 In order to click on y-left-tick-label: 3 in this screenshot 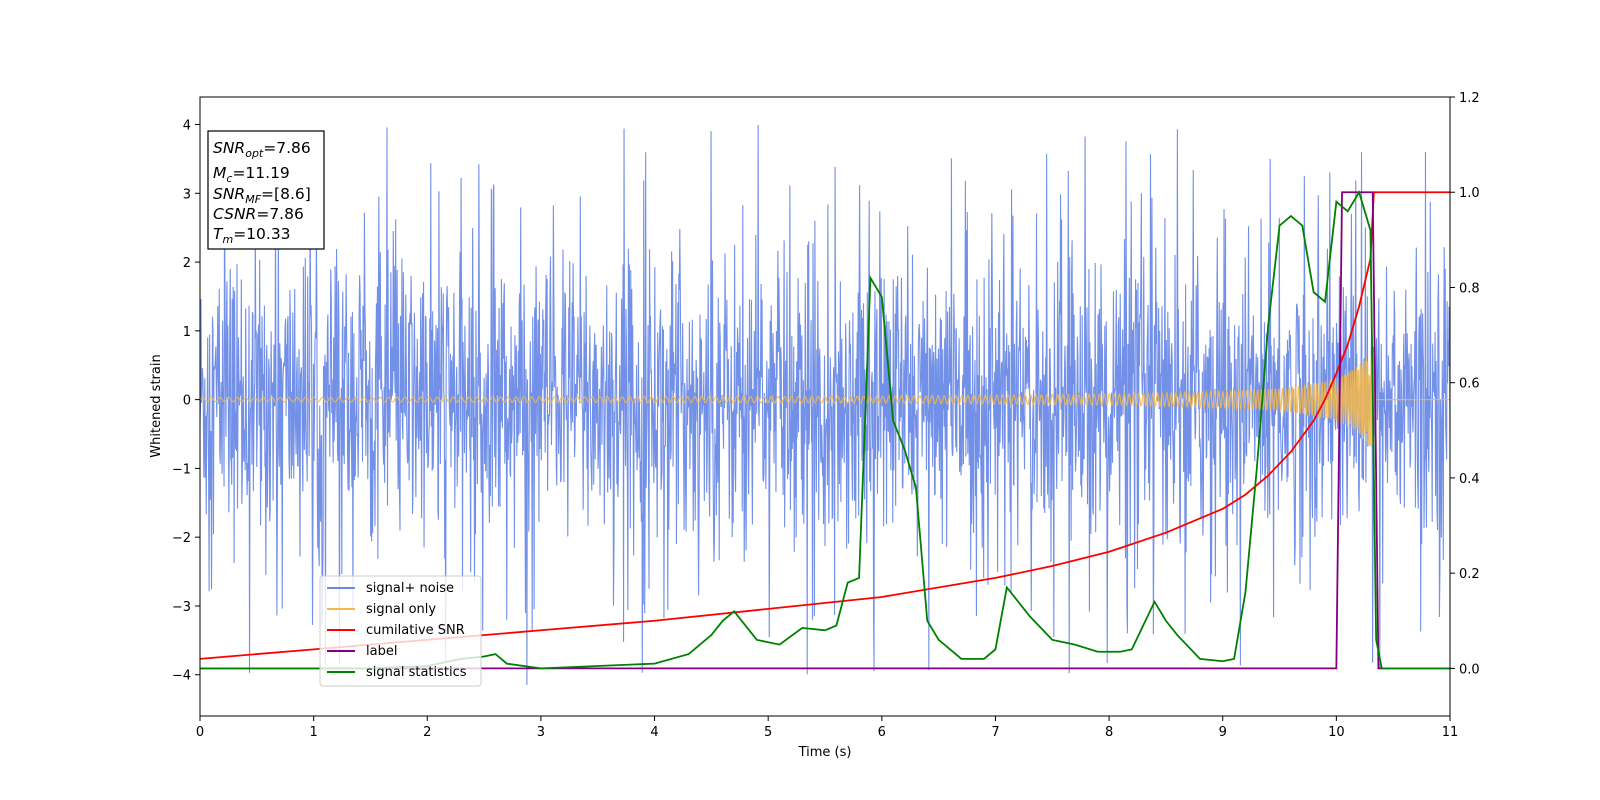, I will do `click(187, 194)`.